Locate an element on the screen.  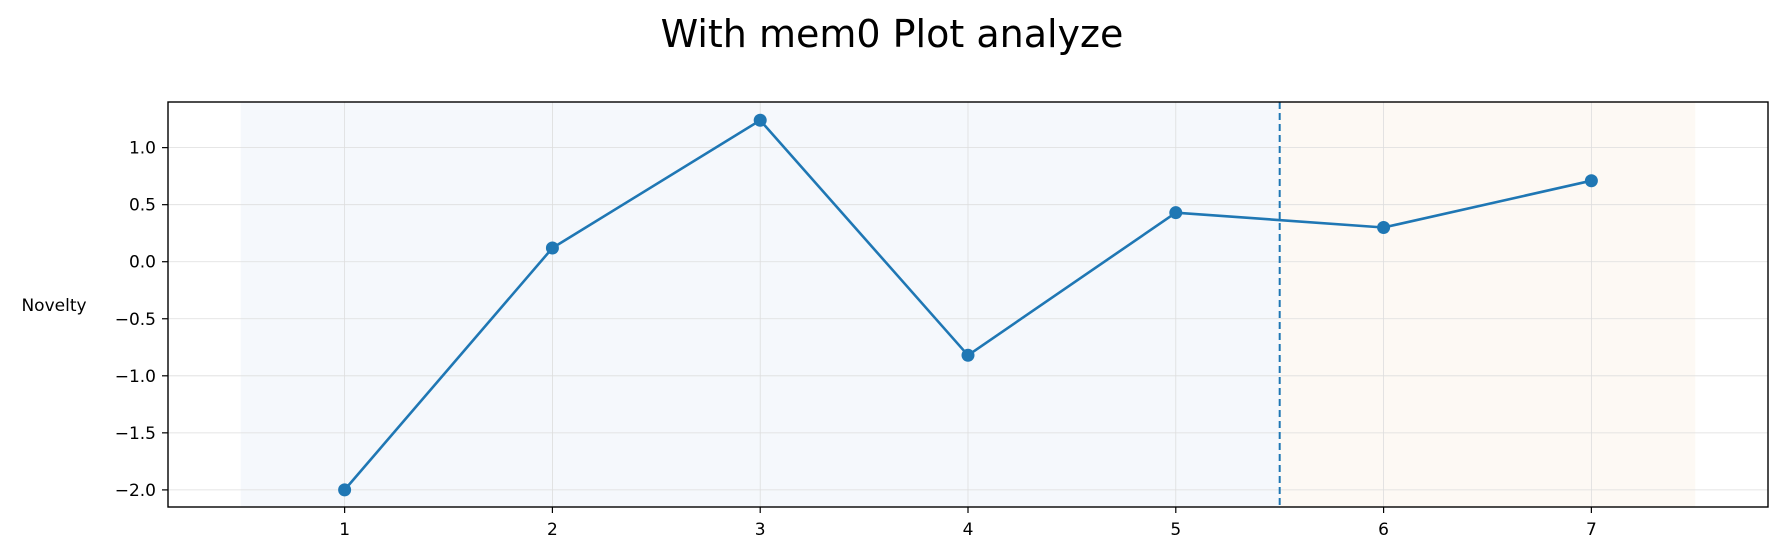
y-axis-label: Novelty is located at coordinates (53, 306).